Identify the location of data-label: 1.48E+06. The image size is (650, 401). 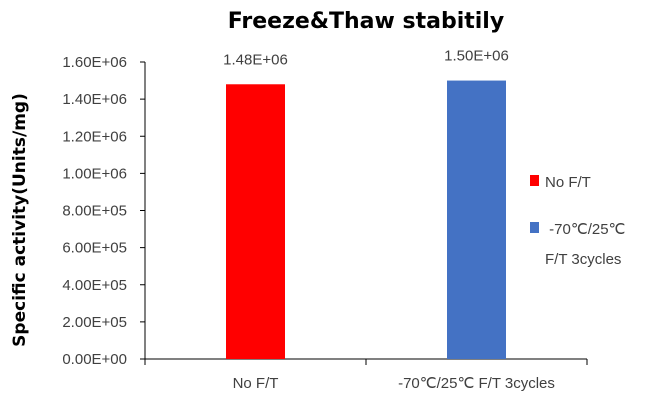
(255, 59).